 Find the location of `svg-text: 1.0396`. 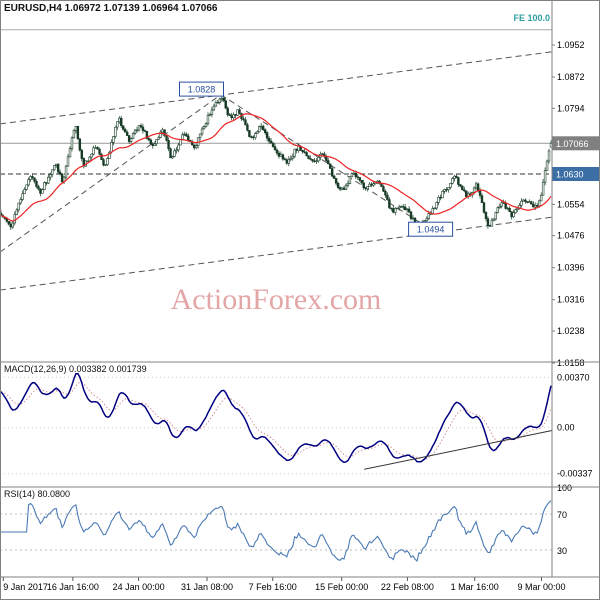

svg-text: 1.0396 is located at coordinates (571, 268).